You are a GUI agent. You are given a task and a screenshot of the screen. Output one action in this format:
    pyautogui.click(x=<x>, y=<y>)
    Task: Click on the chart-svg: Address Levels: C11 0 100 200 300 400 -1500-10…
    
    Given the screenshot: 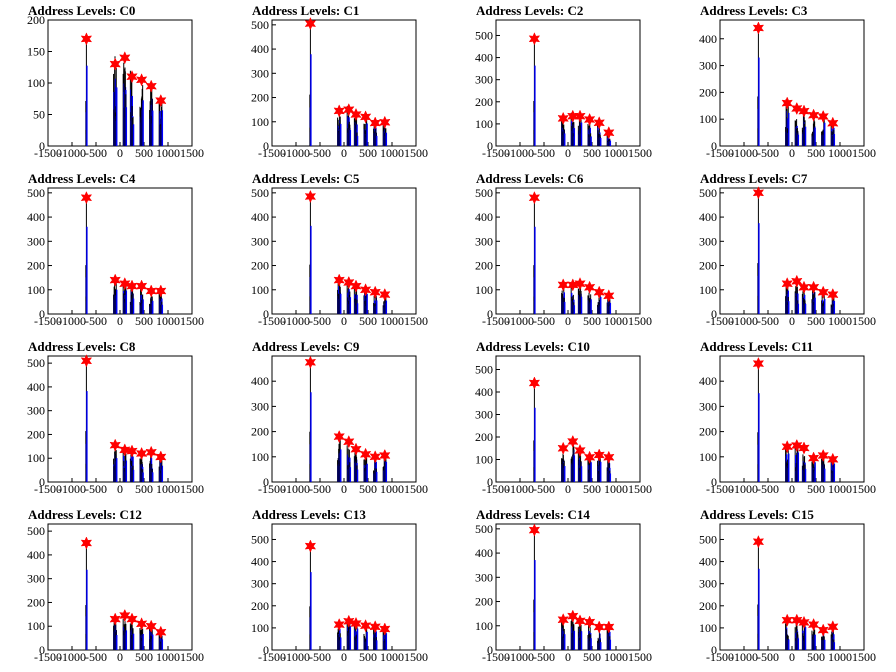 What is the action you would take?
    pyautogui.click(x=787, y=417)
    